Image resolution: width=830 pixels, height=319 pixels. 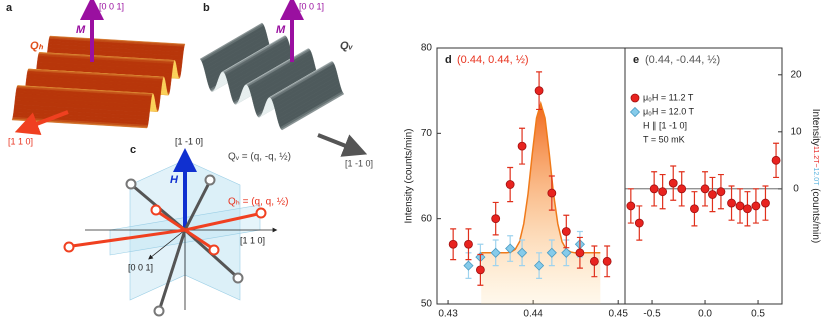 I want to click on y-tick-label: 70, so click(x=427, y=133).